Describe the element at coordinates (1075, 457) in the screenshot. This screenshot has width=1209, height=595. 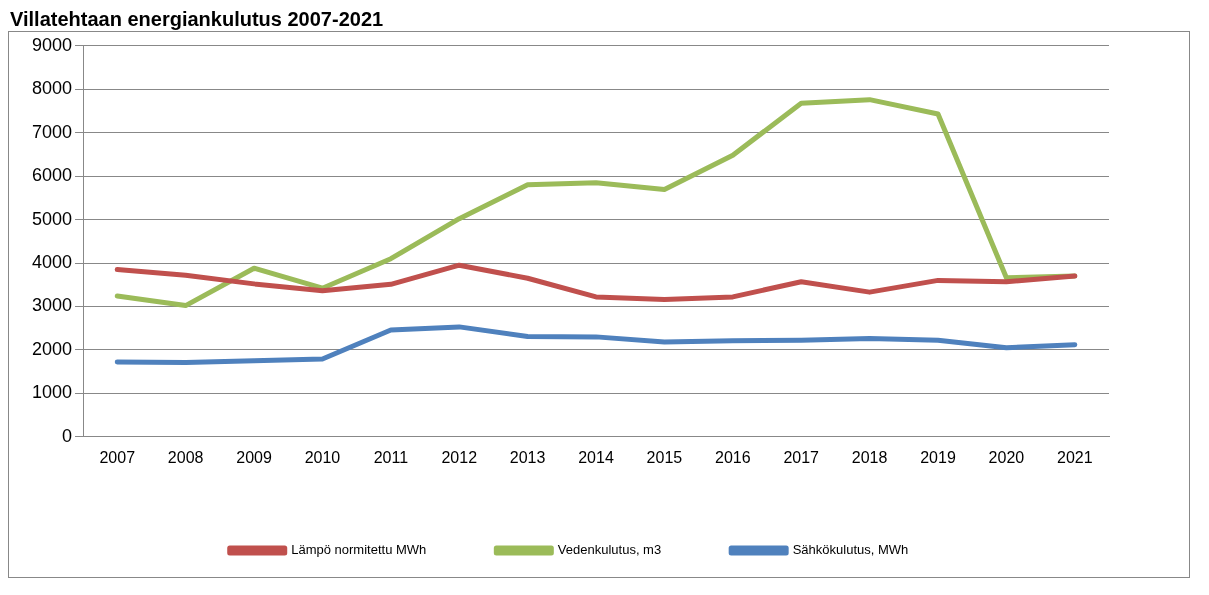
I see `x-tick-label: 2021` at that location.